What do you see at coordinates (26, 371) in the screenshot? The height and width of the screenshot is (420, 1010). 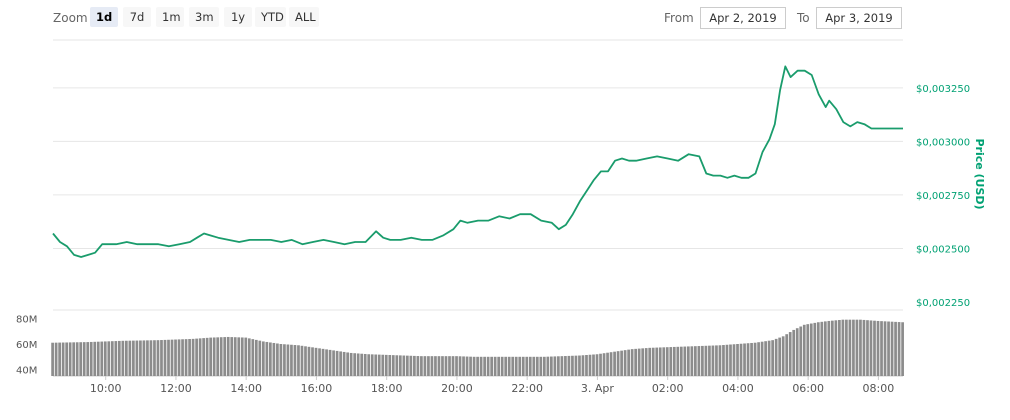 I see `volume-tick-label: 40M` at bounding box center [26, 371].